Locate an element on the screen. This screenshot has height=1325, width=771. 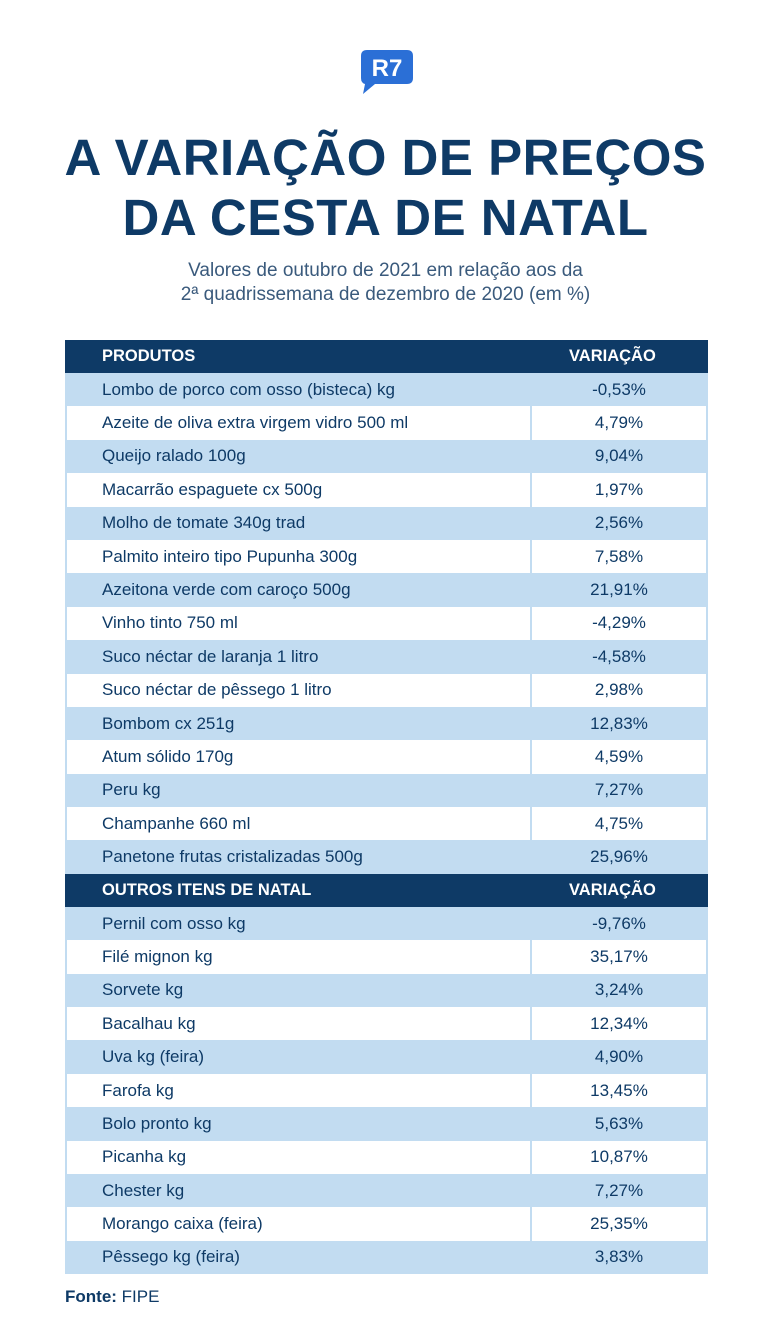
variation-value: -4,29% is located at coordinates (619, 623).